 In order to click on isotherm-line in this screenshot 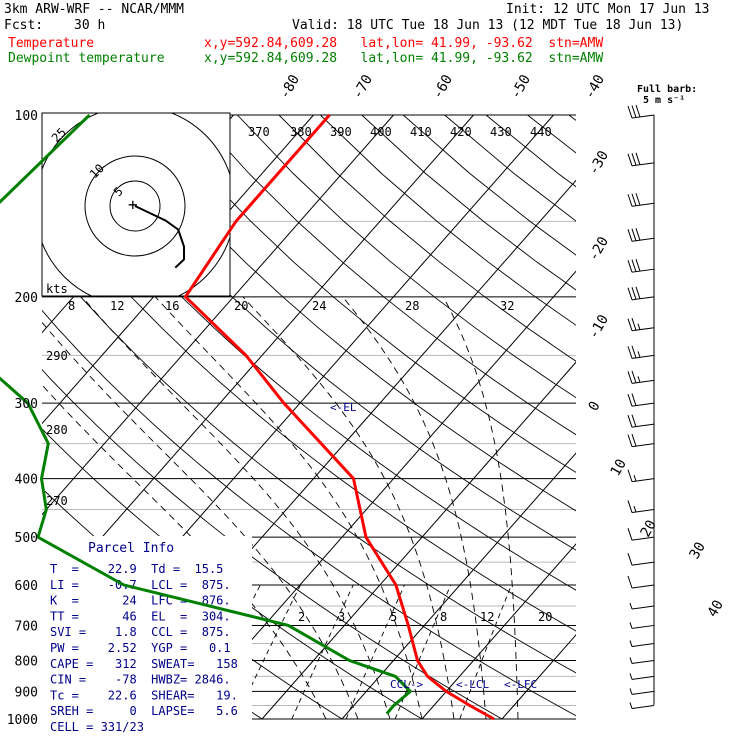, I will do `click(701, 417)`.